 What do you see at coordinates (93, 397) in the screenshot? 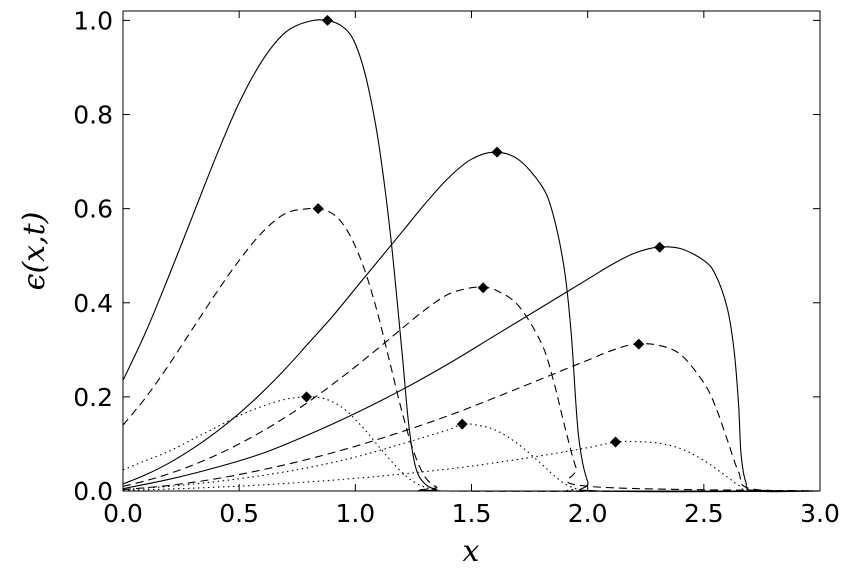
I see `y-tick-label: 0.2` at bounding box center [93, 397].